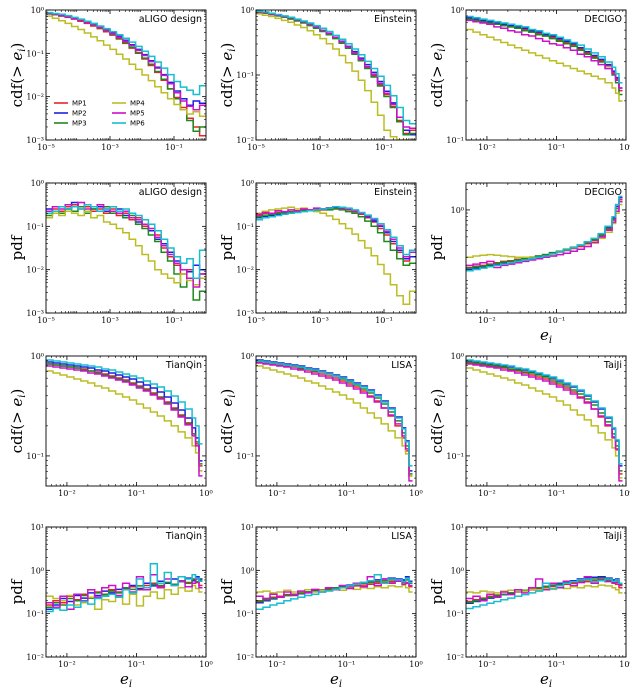  Describe the element at coordinates (183, 365) in the screenshot. I see `subplot-title: TianQin` at that location.